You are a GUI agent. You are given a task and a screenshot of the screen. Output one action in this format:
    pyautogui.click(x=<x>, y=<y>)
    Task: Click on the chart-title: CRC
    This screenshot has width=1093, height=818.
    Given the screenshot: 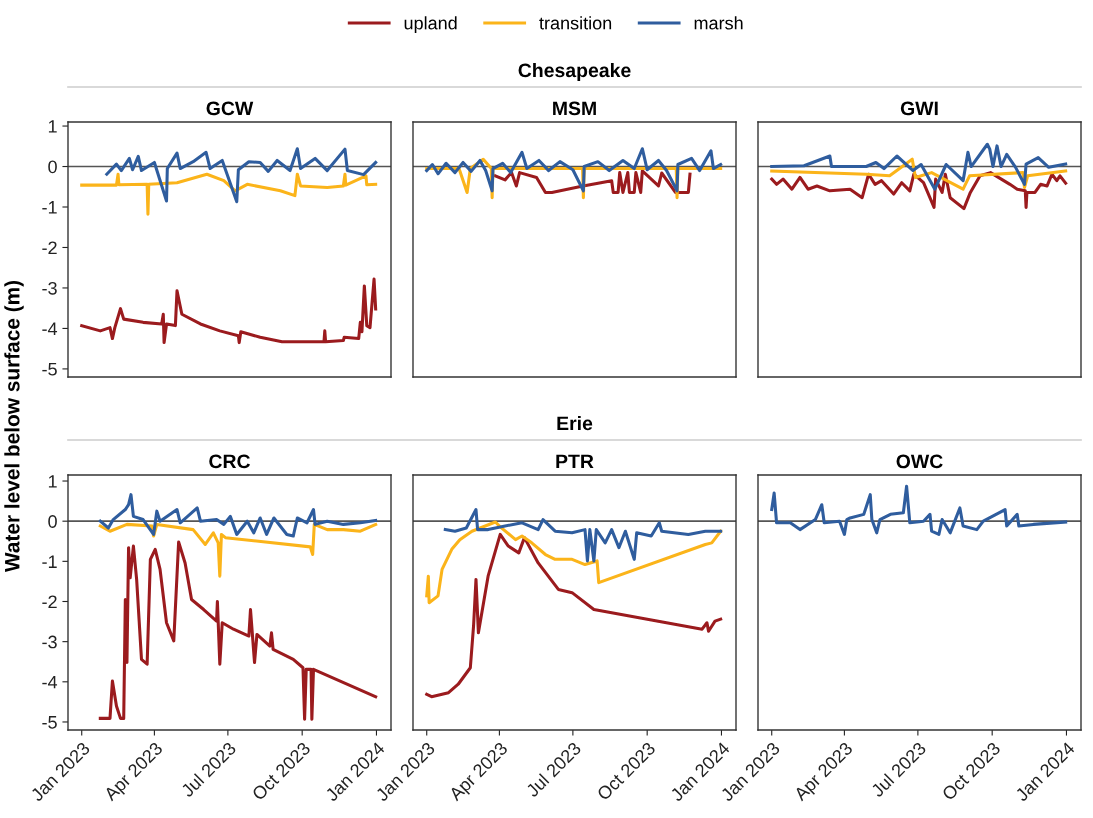 What is the action you would take?
    pyautogui.click(x=230, y=461)
    